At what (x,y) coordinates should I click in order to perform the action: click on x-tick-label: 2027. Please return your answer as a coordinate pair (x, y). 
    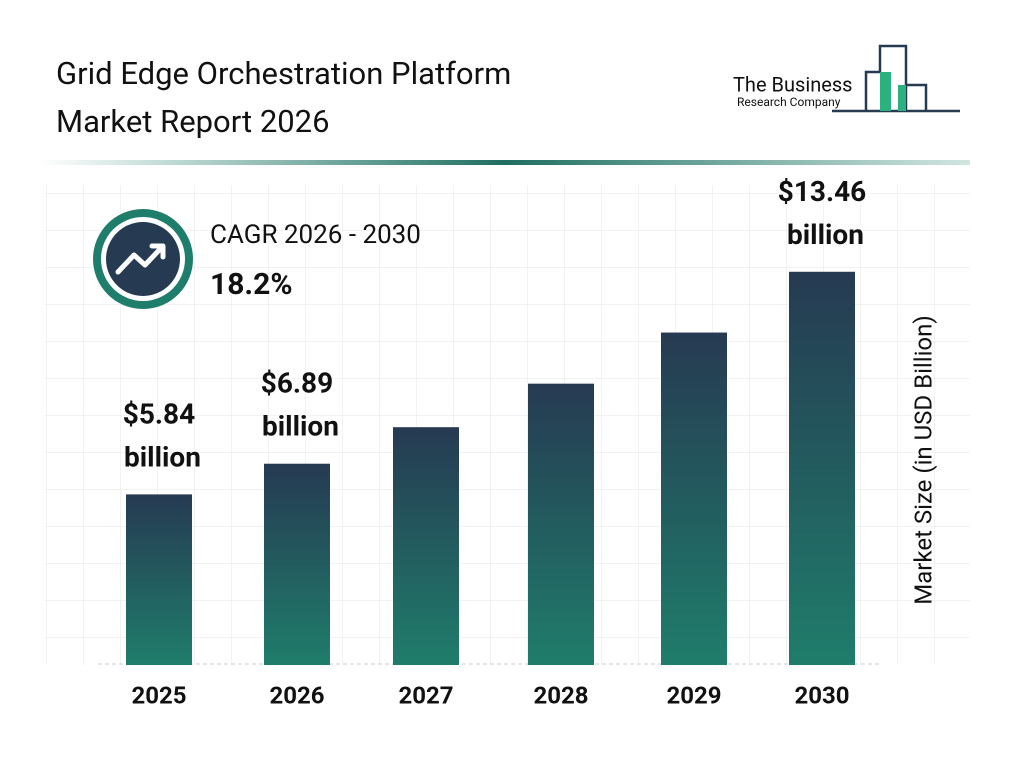
    Looking at the image, I should click on (425, 695).